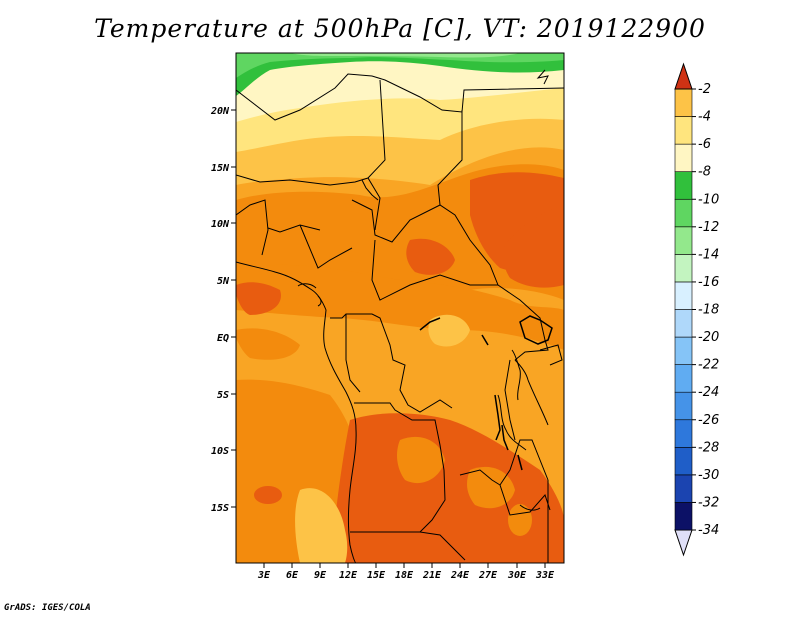  Describe the element at coordinates (708, 282) in the screenshot. I see `colorbar-label: -16` at that location.